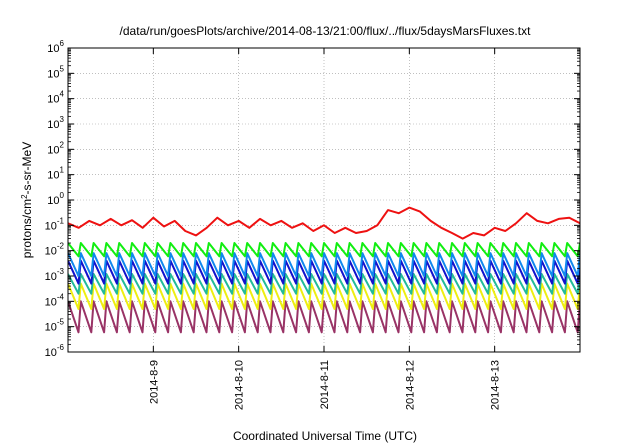 The height and width of the screenshot is (448, 640). I want to click on y-tick-label: 10⁻¹, so click(55, 224).